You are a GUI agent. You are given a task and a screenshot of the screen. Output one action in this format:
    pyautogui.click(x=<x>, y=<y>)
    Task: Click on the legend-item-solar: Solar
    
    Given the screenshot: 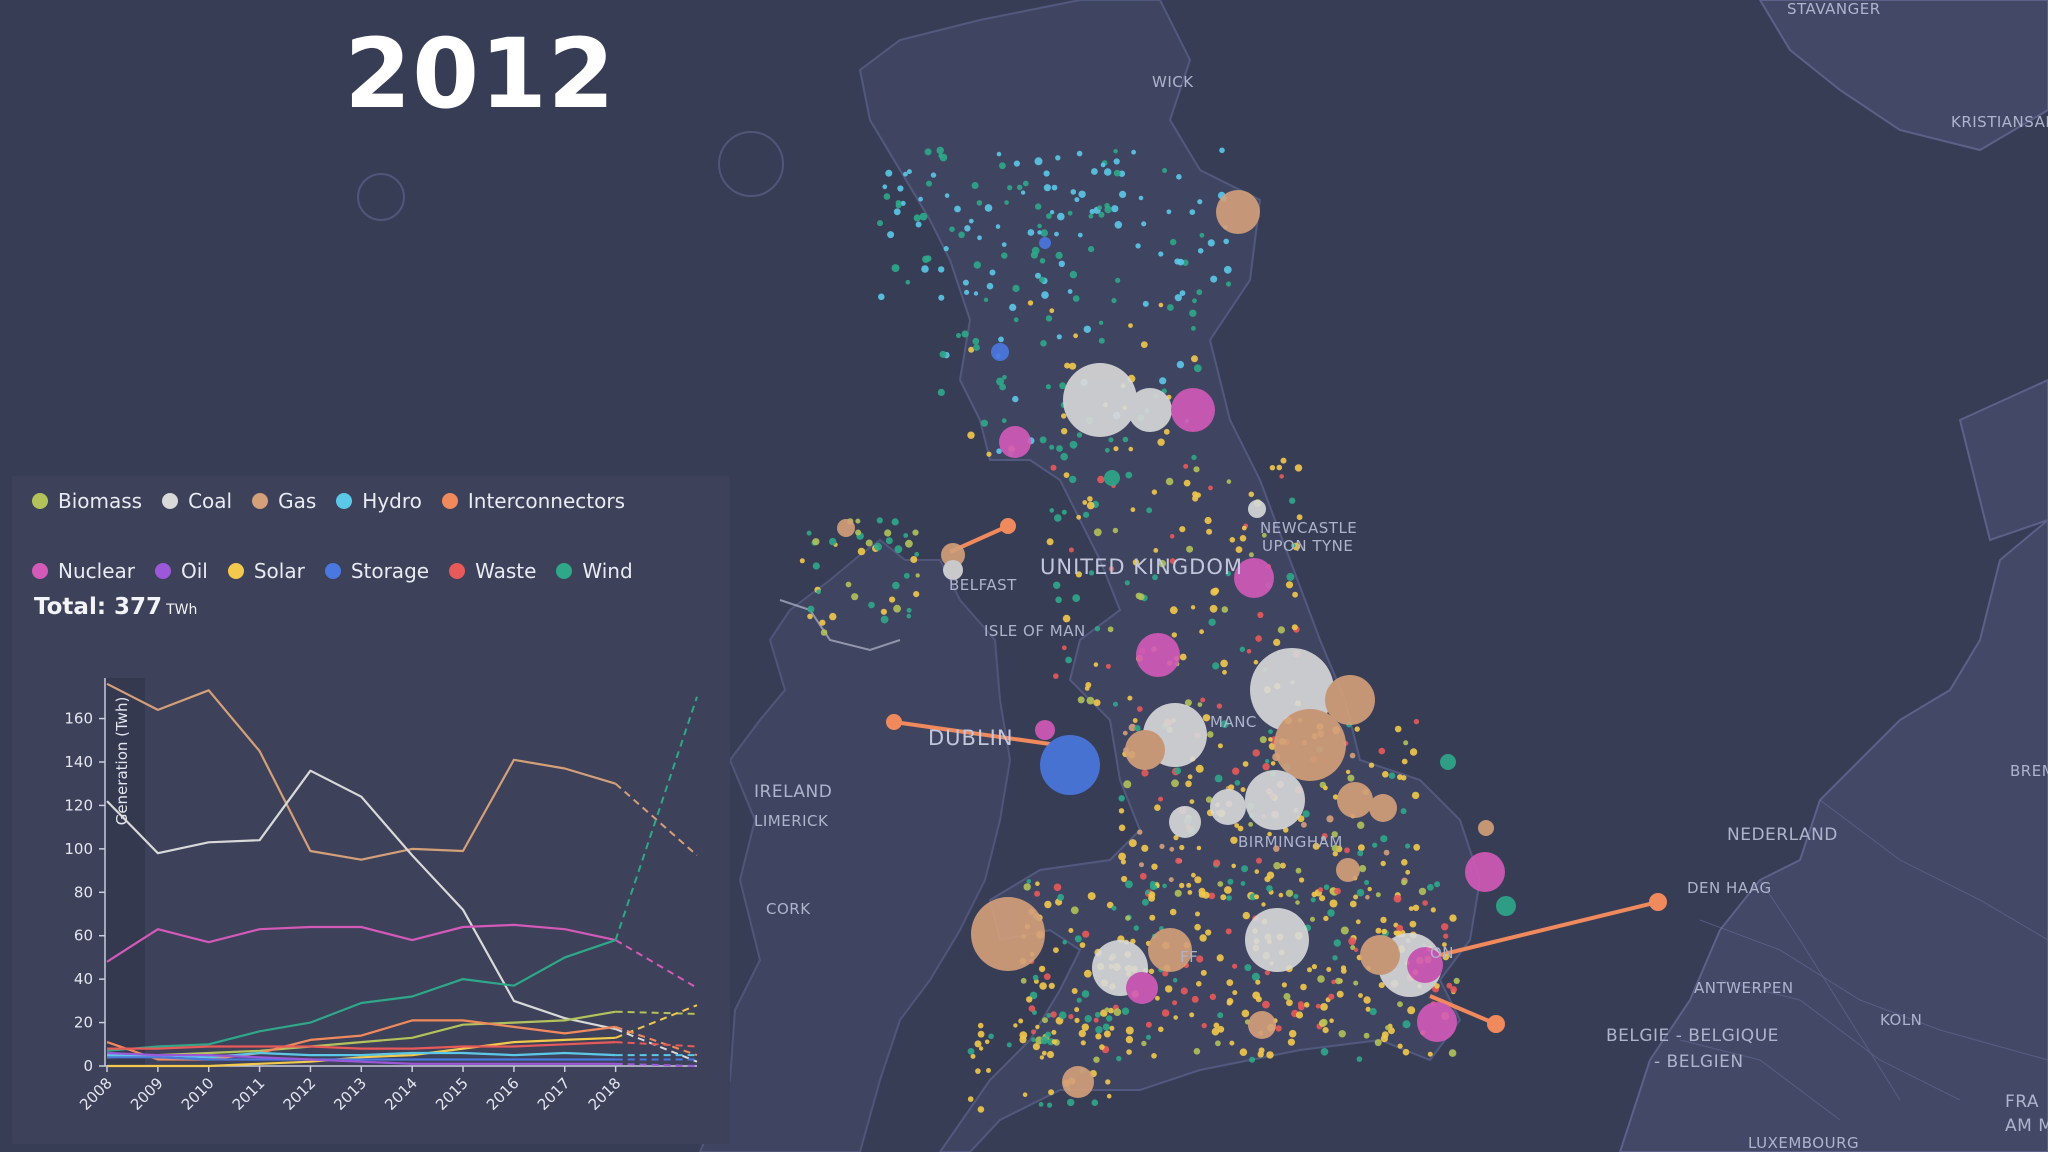 What is the action you would take?
    pyautogui.click(x=266, y=571)
    